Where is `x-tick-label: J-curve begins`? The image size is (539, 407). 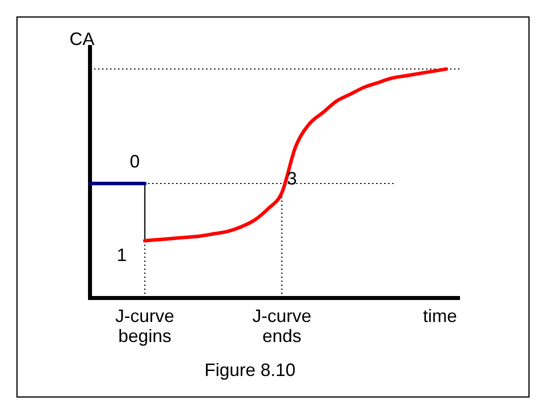 x-tick-label: J-curve begins is located at coordinates (144, 326).